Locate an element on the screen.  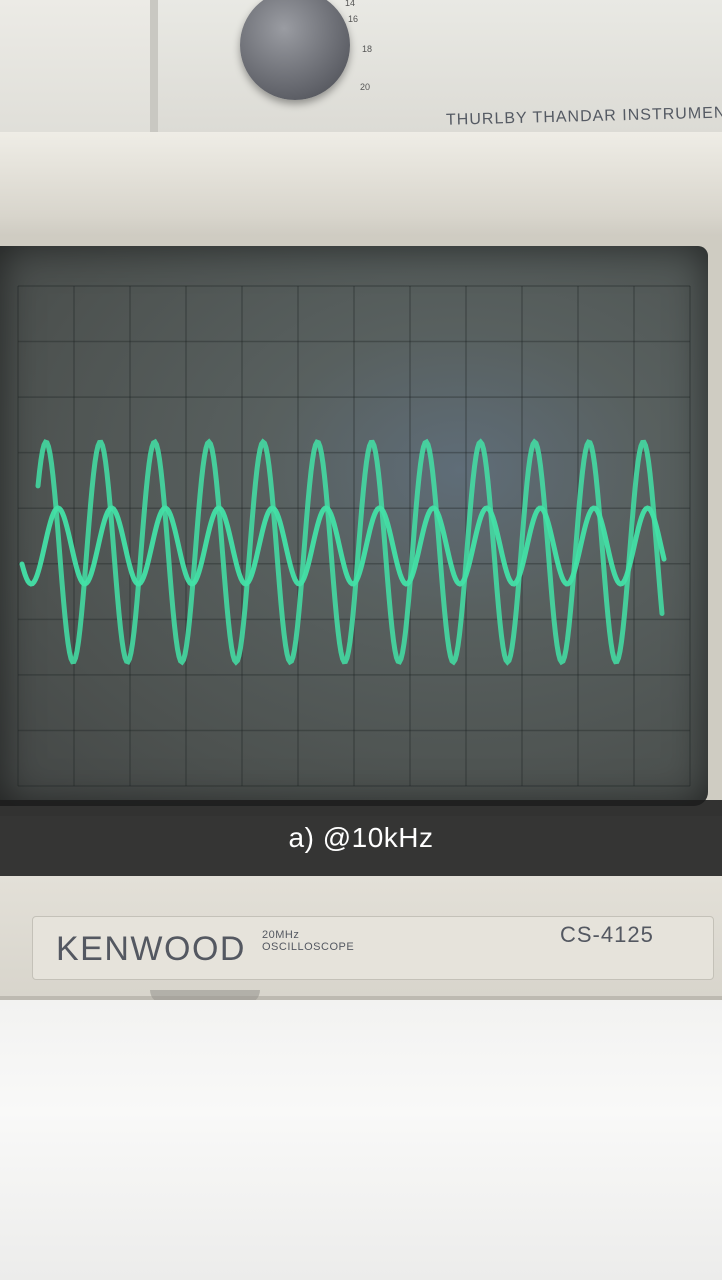
oscilloscope-model: CS-4125 is located at coordinates (607, 934).